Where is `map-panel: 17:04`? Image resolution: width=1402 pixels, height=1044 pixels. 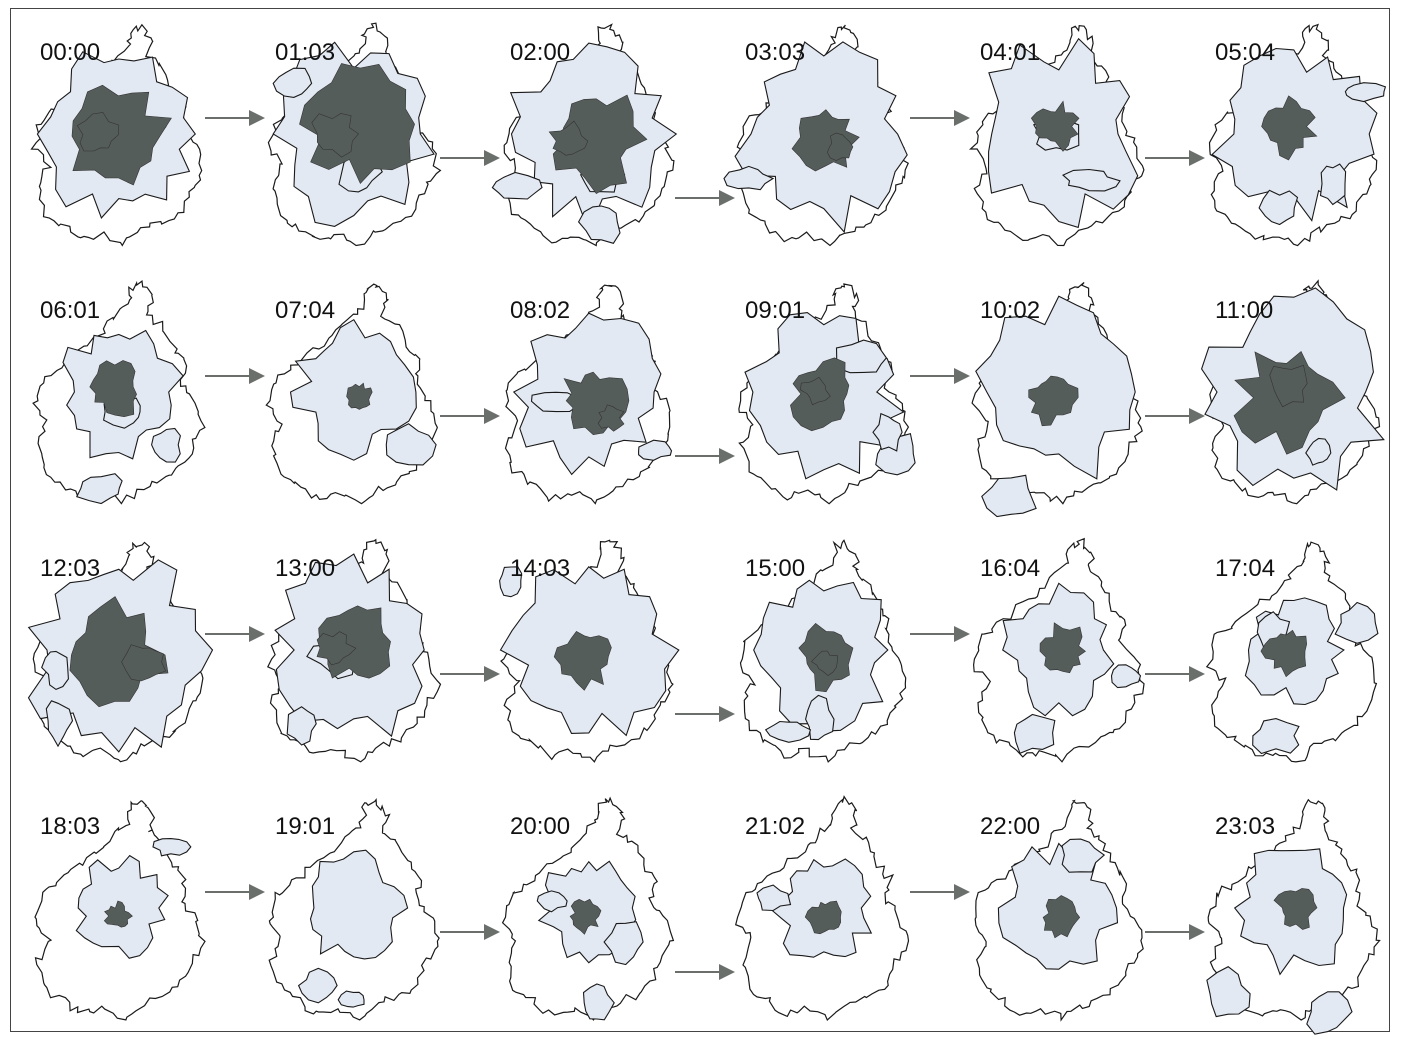
map-panel: 17:04 is located at coordinates (1292, 652).